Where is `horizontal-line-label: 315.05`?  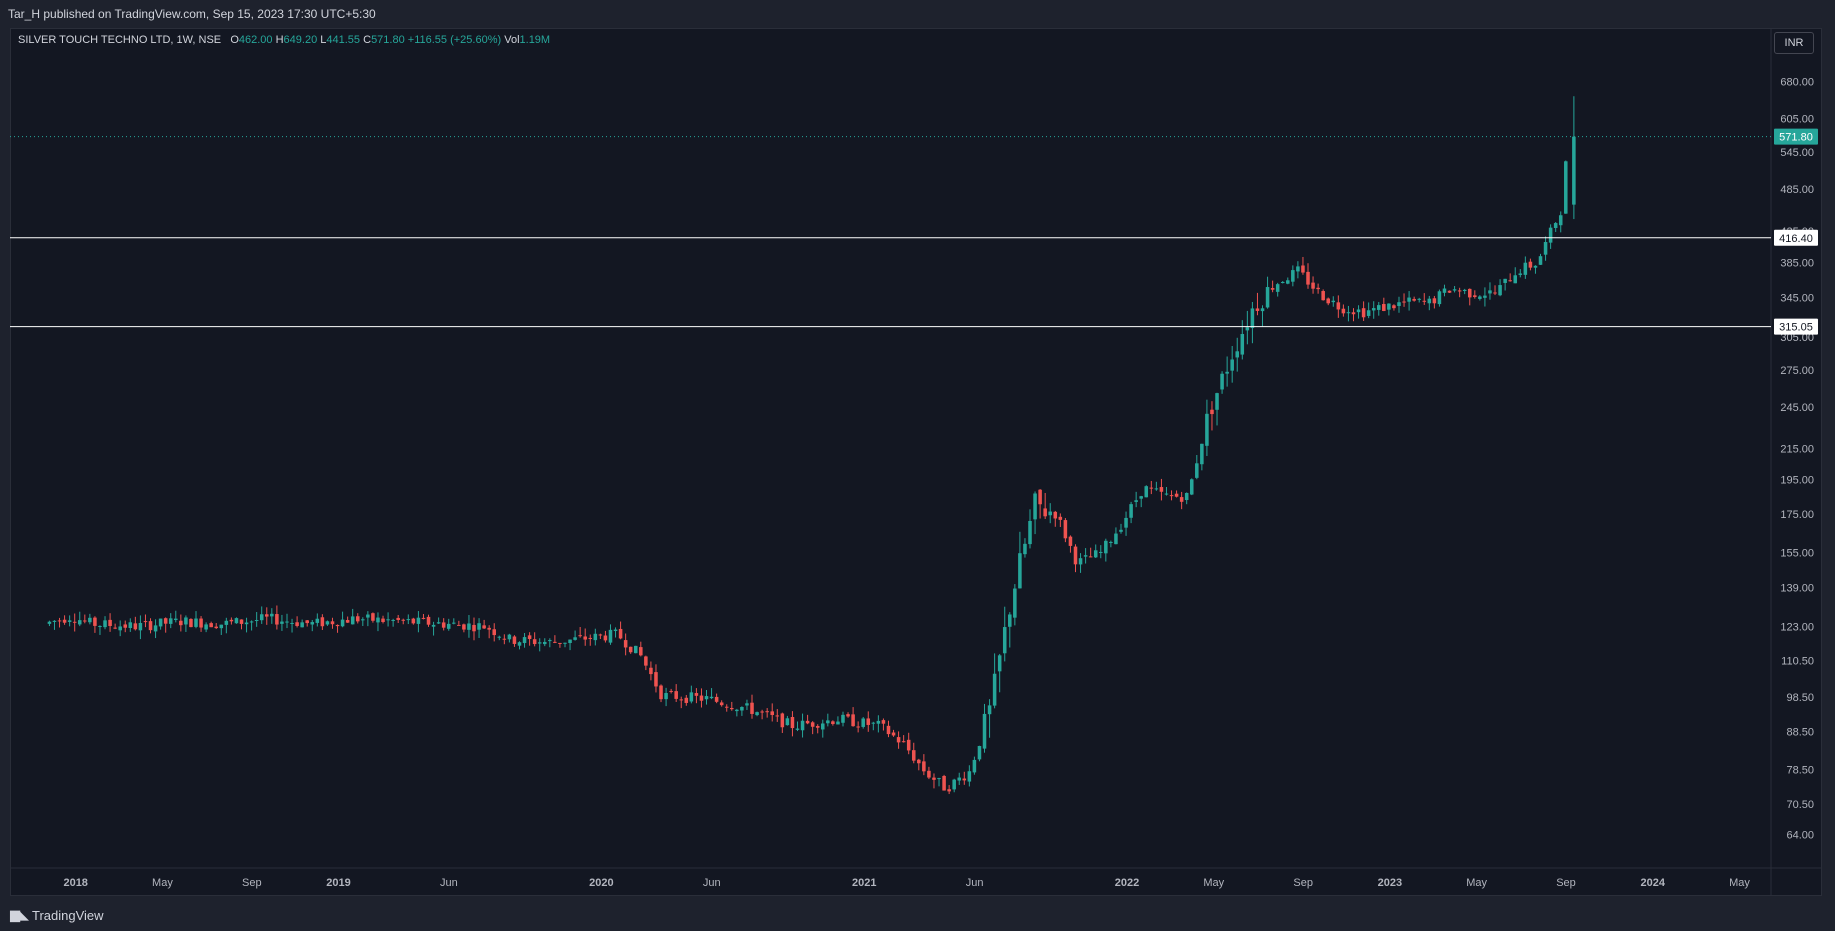
horizontal-line-label: 315.05 is located at coordinates (1796, 328).